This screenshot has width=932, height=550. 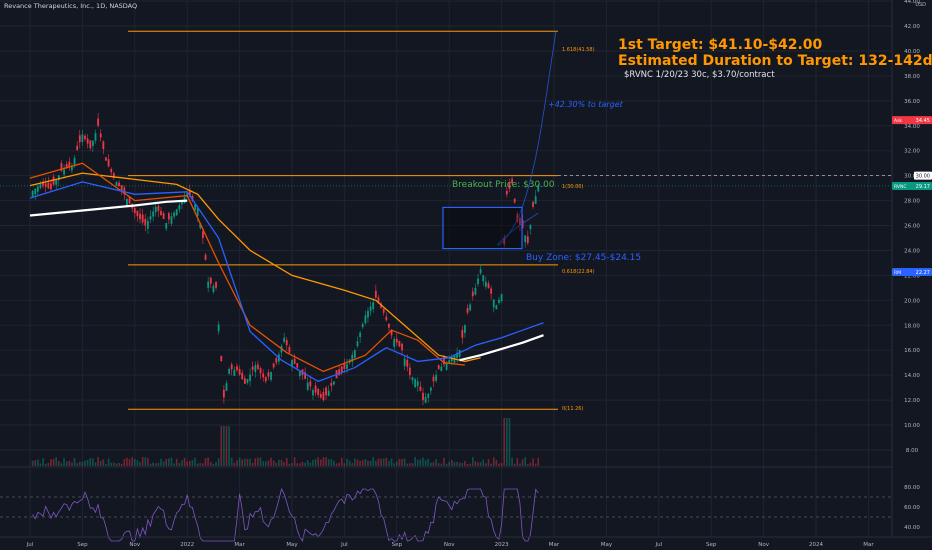 What do you see at coordinates (658, 545) in the screenshot?
I see `time-tick-label: Jul` at bounding box center [658, 545].